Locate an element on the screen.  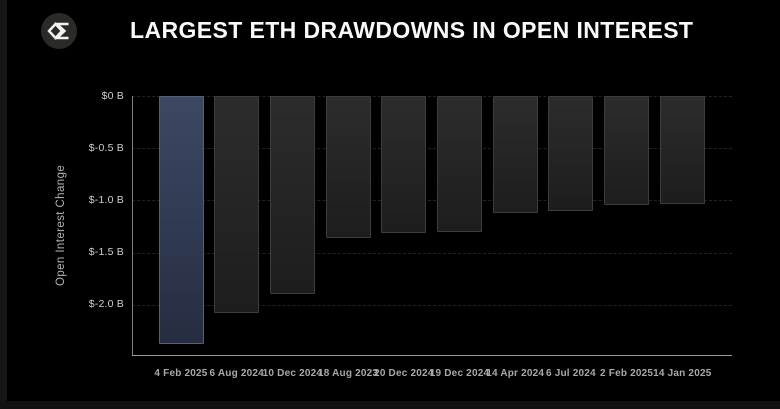
bar-10-dec-2024 is located at coordinates (292, 195).